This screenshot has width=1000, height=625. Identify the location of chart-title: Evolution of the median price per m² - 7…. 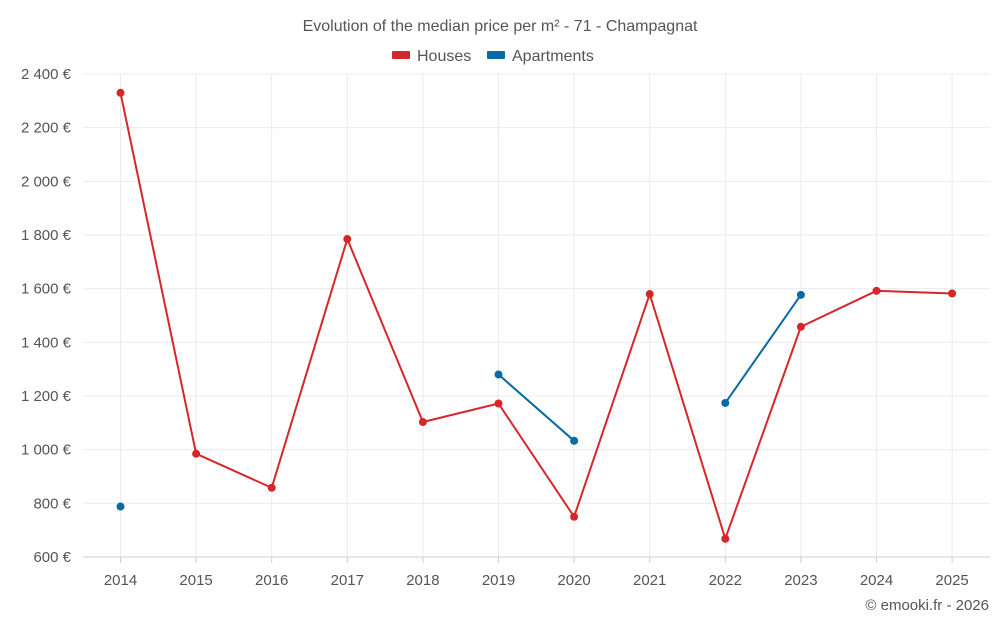
(500, 26).